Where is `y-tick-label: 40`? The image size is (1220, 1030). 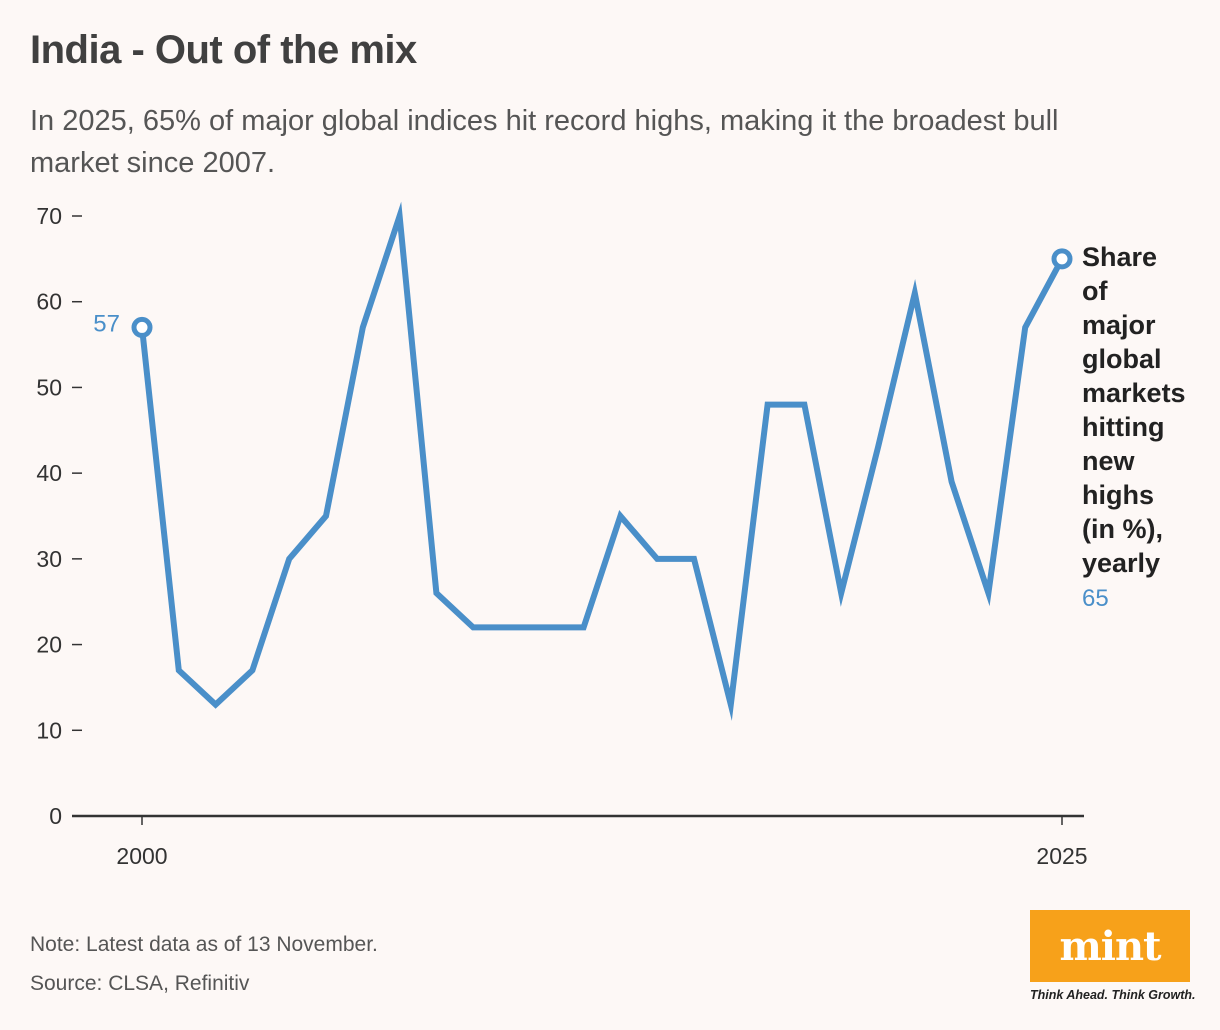 y-tick-label: 40 is located at coordinates (49, 473).